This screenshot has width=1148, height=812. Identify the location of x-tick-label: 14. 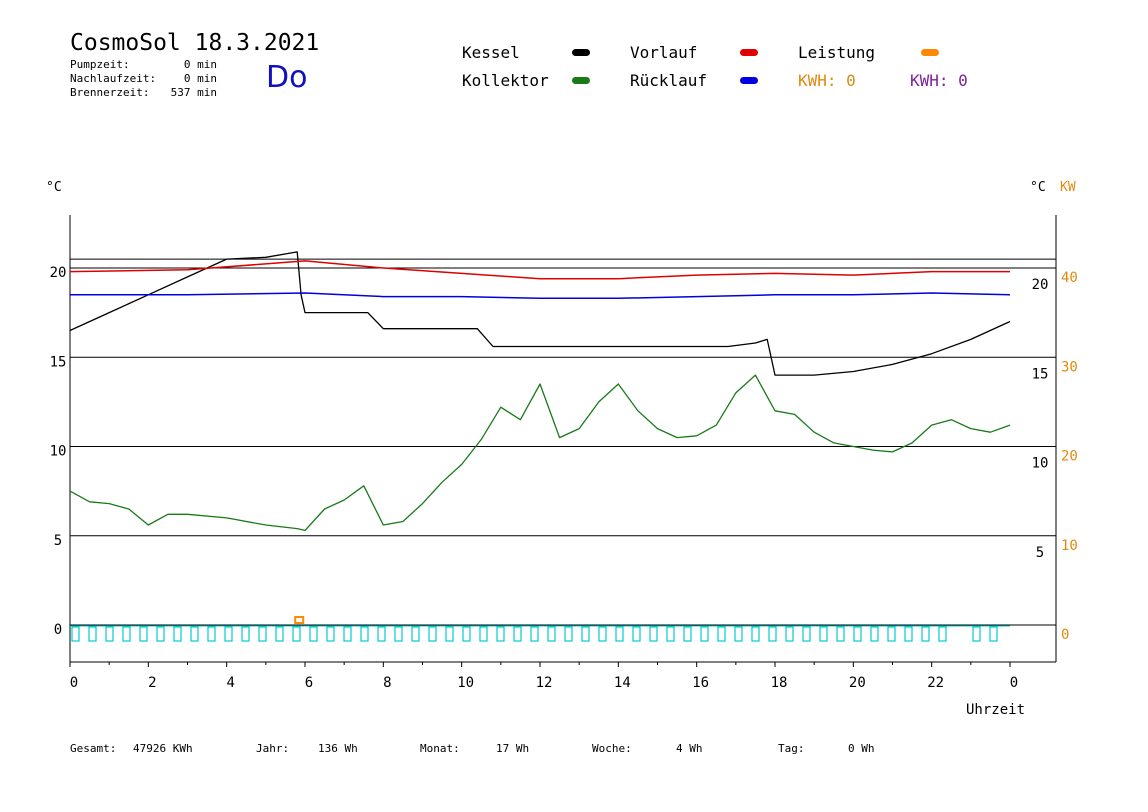
(622, 683).